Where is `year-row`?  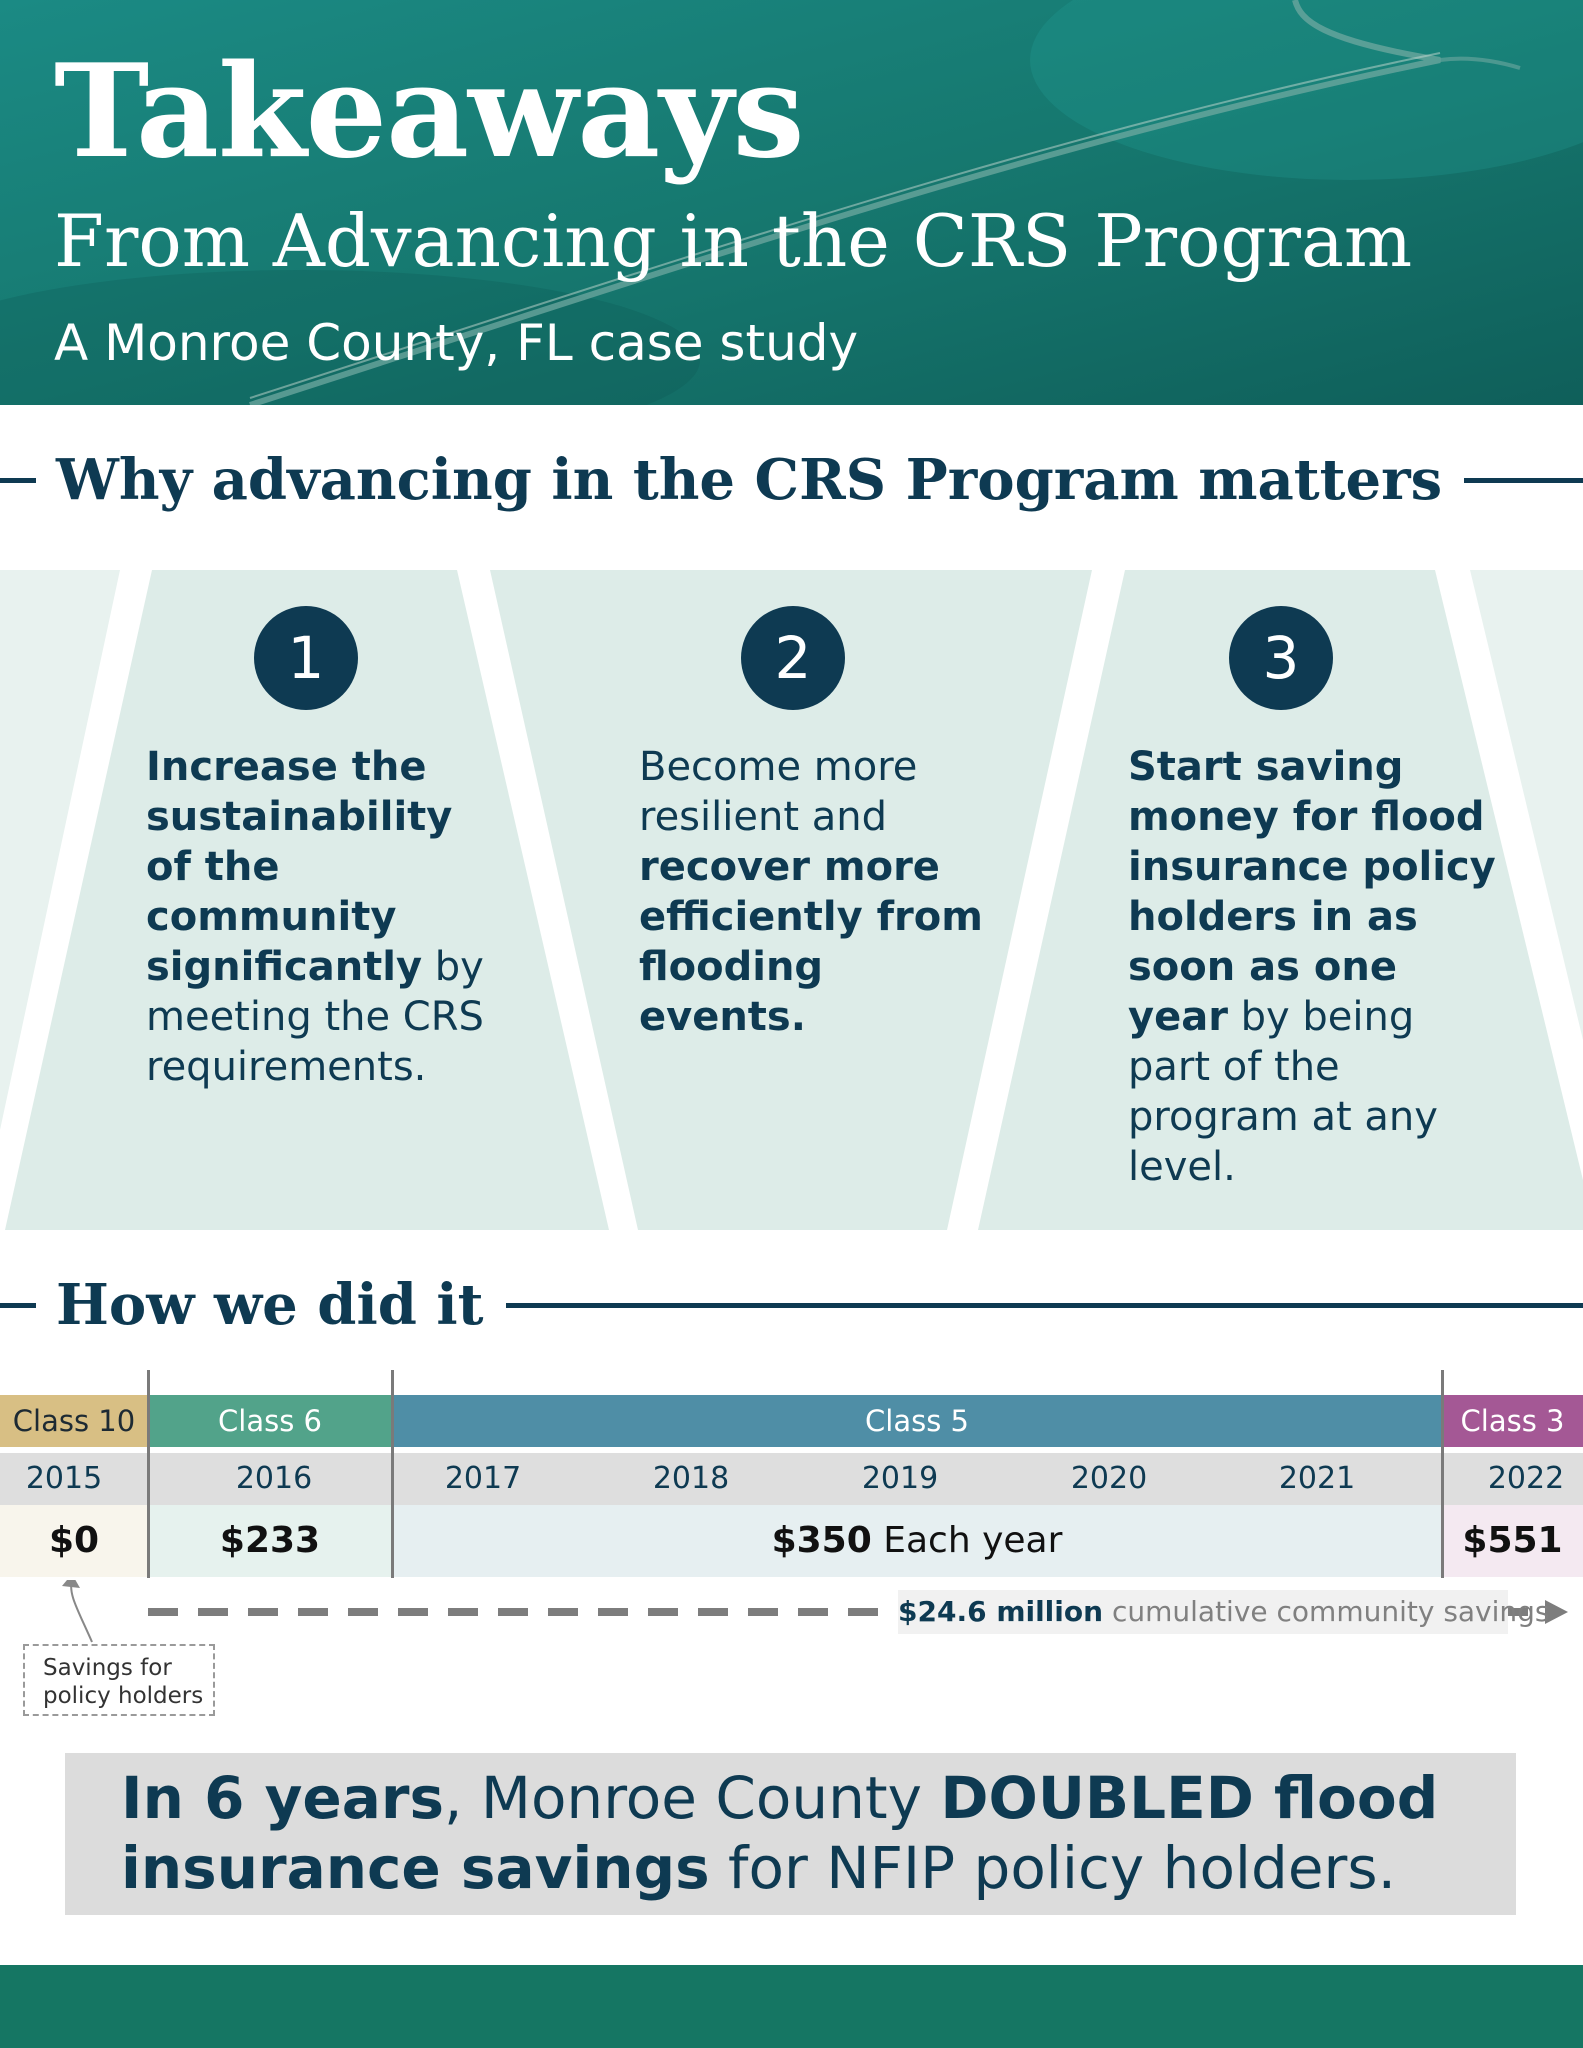 year-row is located at coordinates (791, 1479).